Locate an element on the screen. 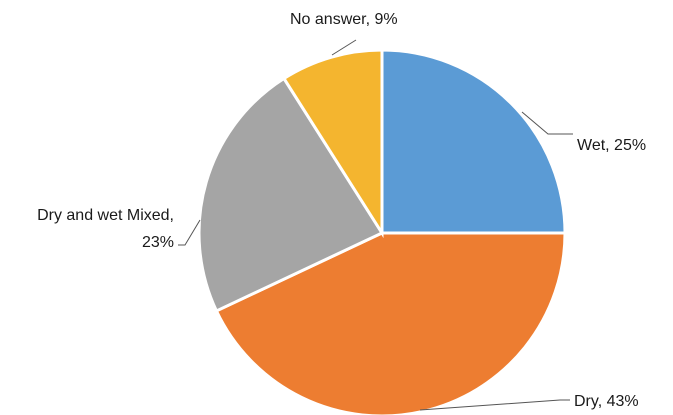 The width and height of the screenshot is (673, 415). leader-line-wet is located at coordinates (547, 123).